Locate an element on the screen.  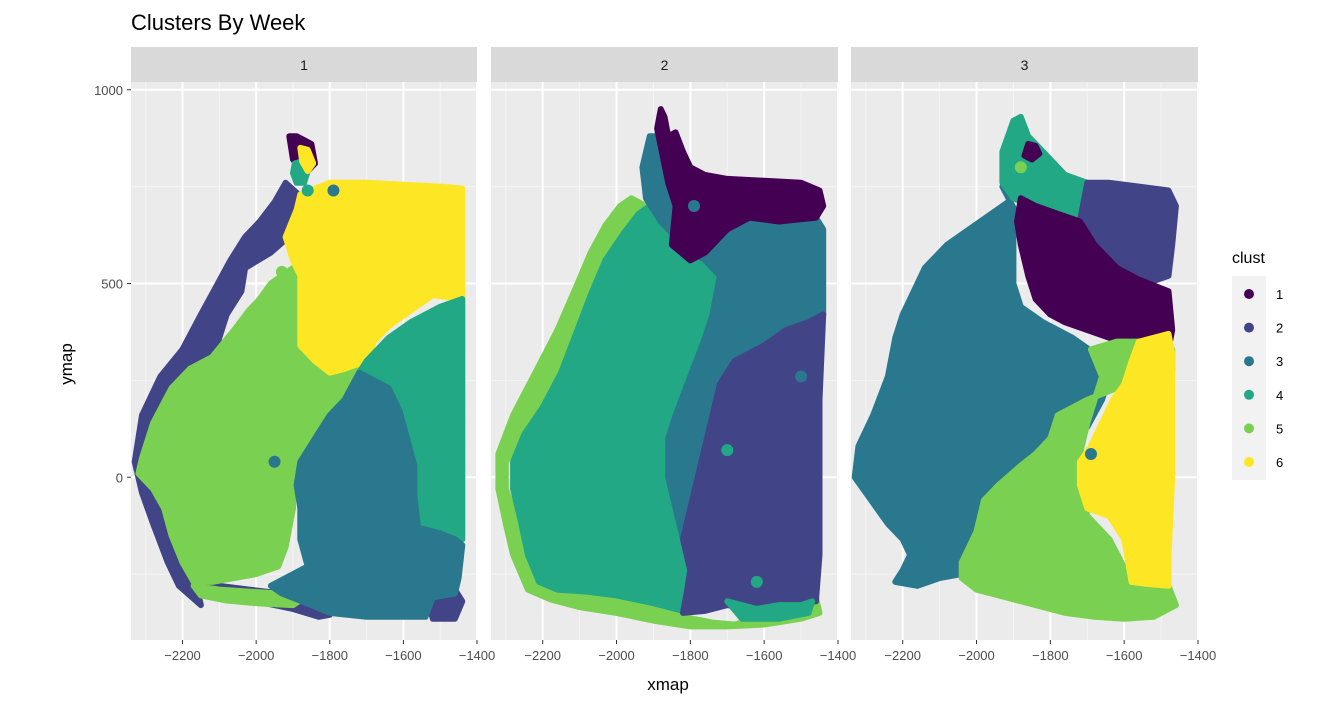
legend-key-background is located at coordinates (1249, 378).